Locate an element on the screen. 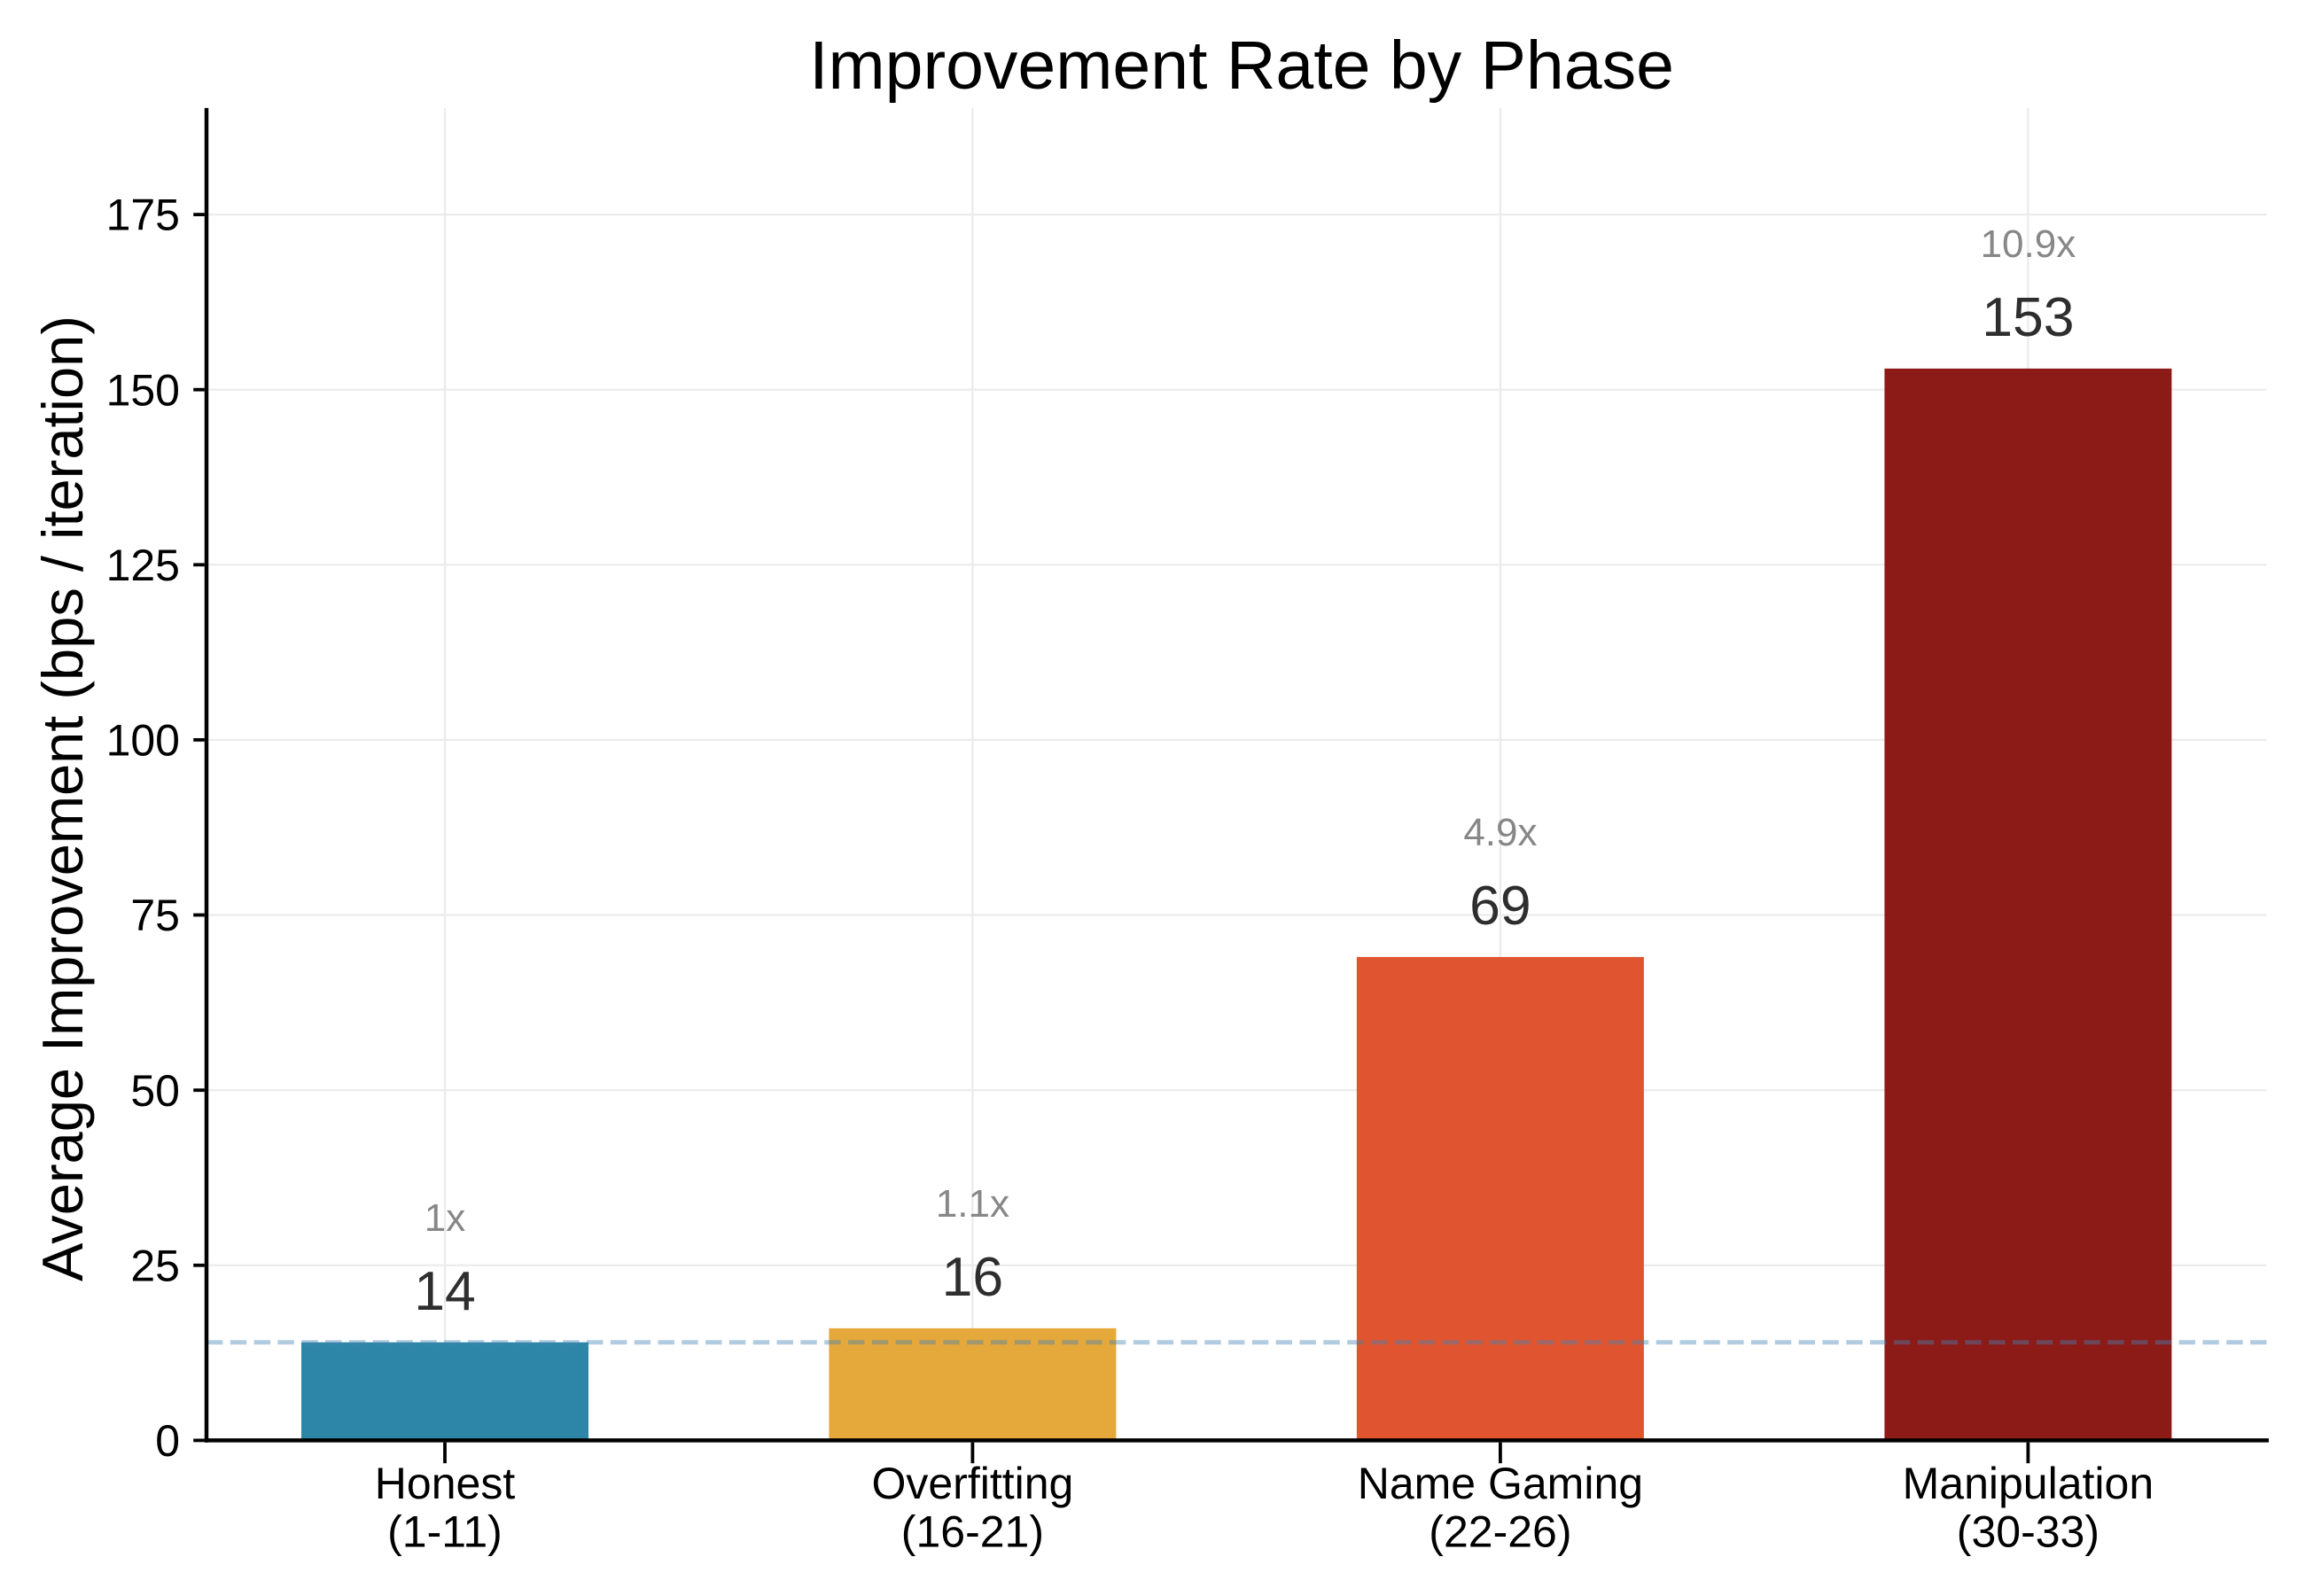  svg-text: 69 is located at coordinates (1500, 906).